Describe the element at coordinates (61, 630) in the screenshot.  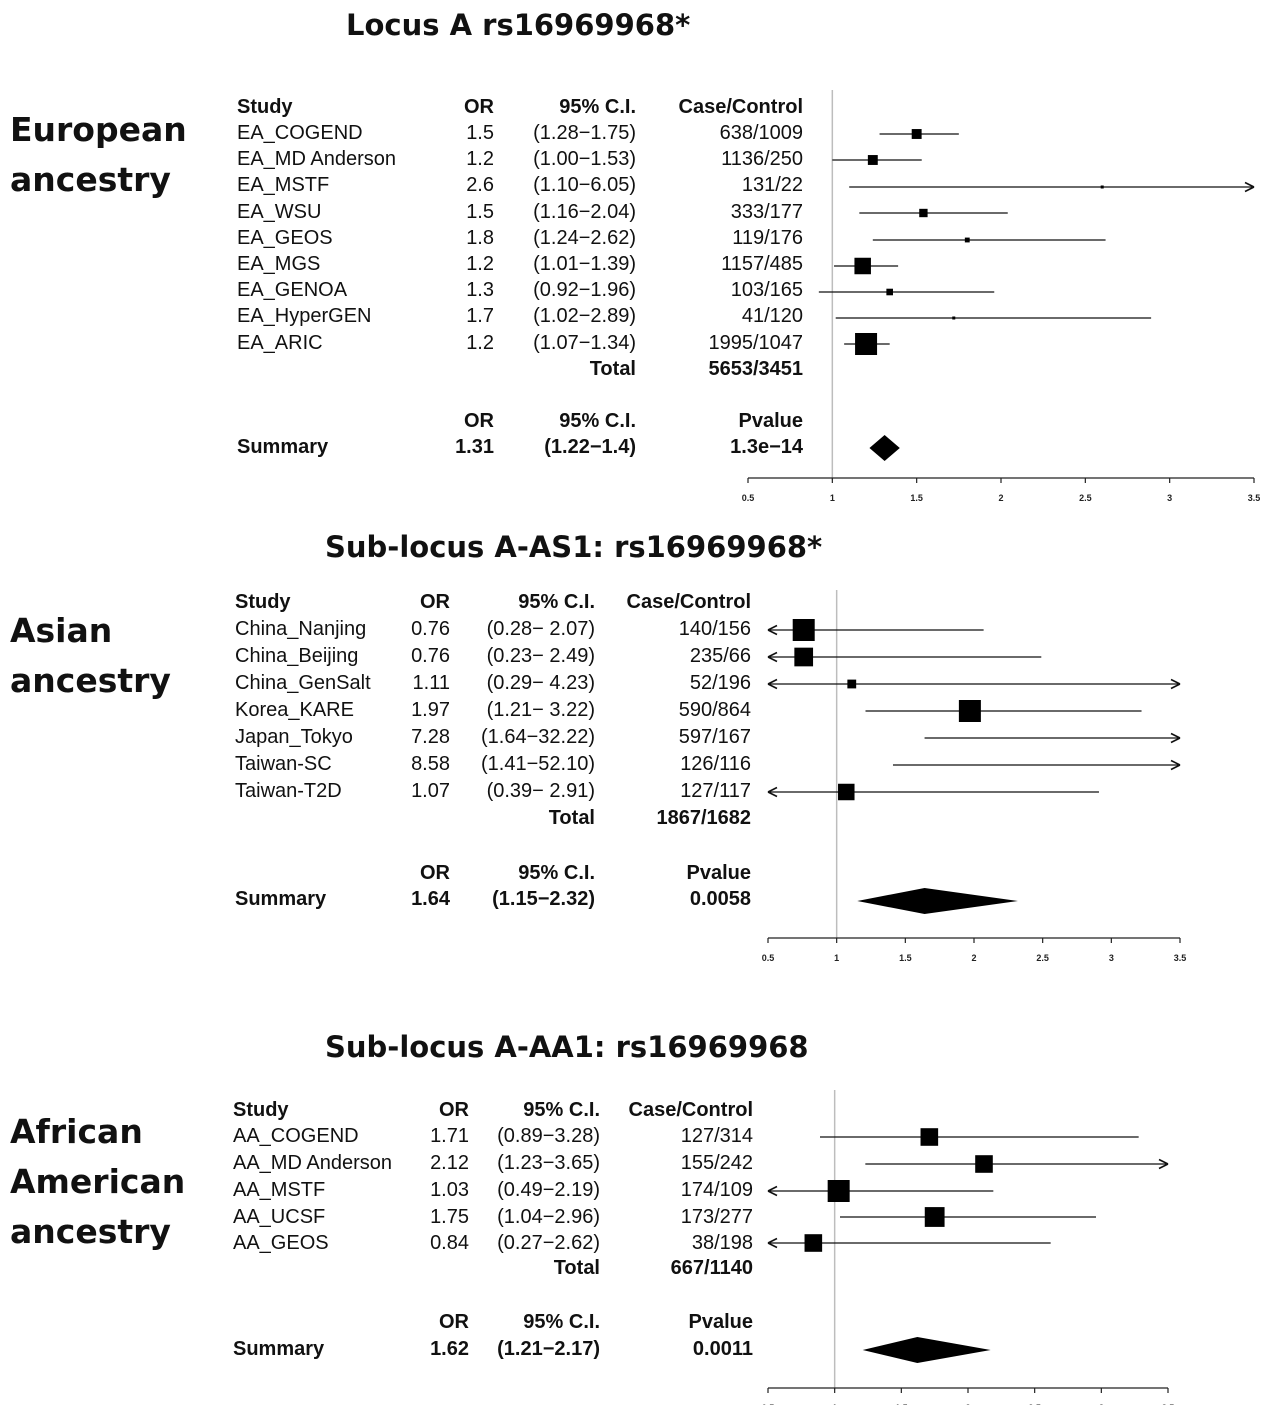
I see `ancestry-label-line: Asian` at that location.